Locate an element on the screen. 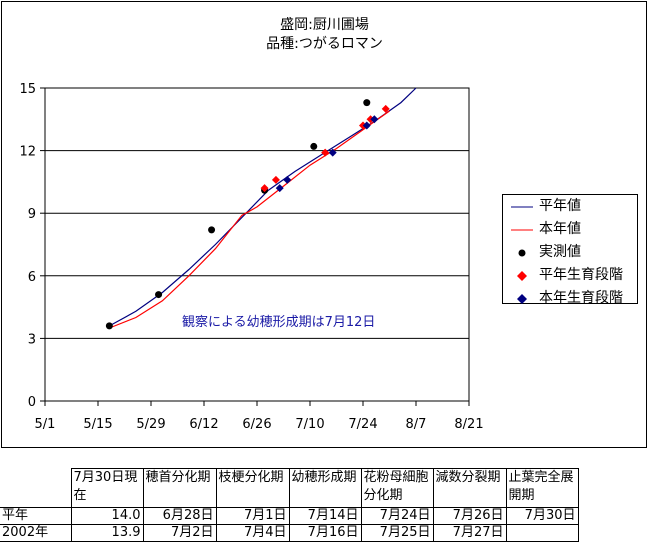 The width and height of the screenshot is (649, 545). legend-symbol-normal-stage is located at coordinates (522, 276).